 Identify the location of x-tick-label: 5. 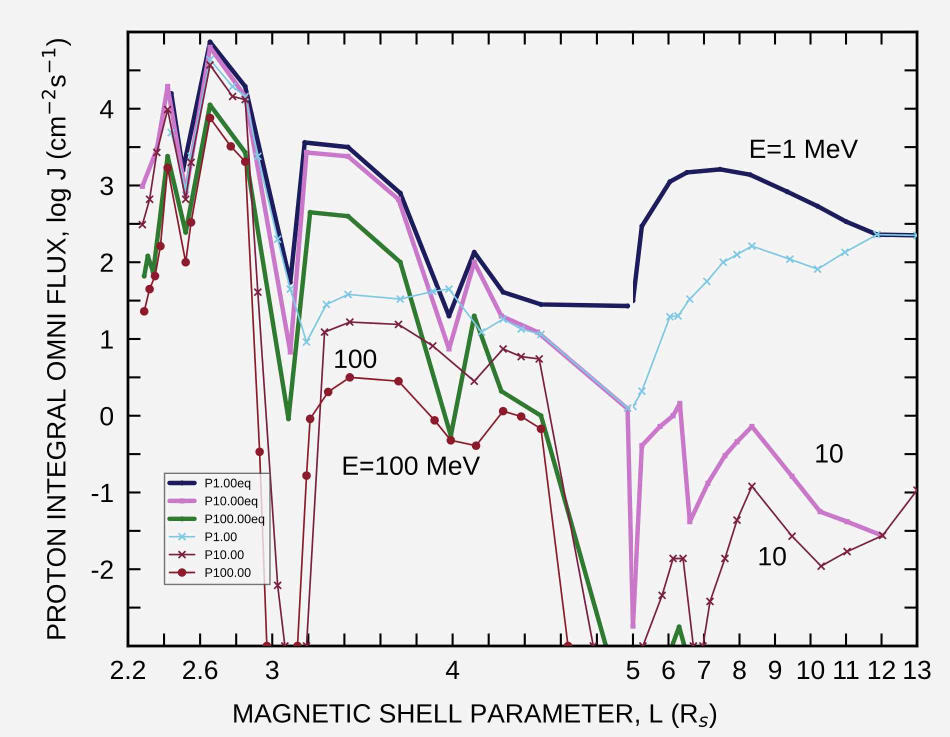
(633, 670).